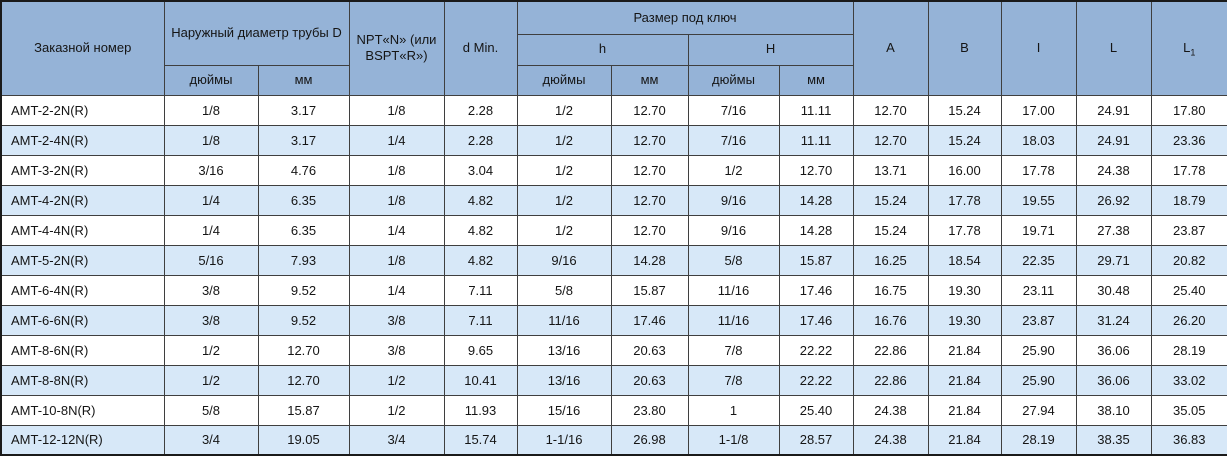 The image size is (1227, 458). Describe the element at coordinates (1193, 52) in the screenshot. I see `header-l1-subscript: 1` at that location.